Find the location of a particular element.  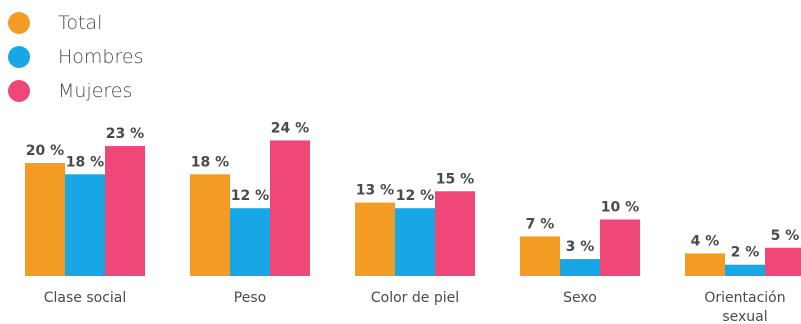

category-label-sexo: Sexo is located at coordinates (580, 298).